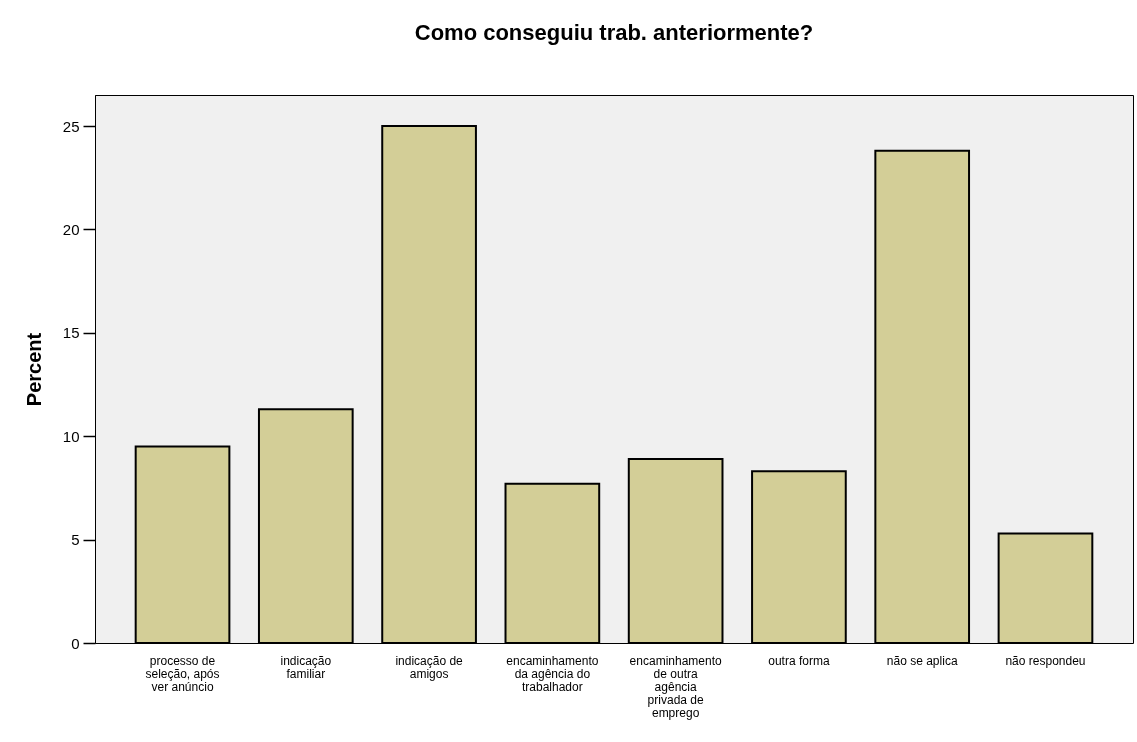  I want to click on x-tick-label: não se aplica, so click(922, 660).